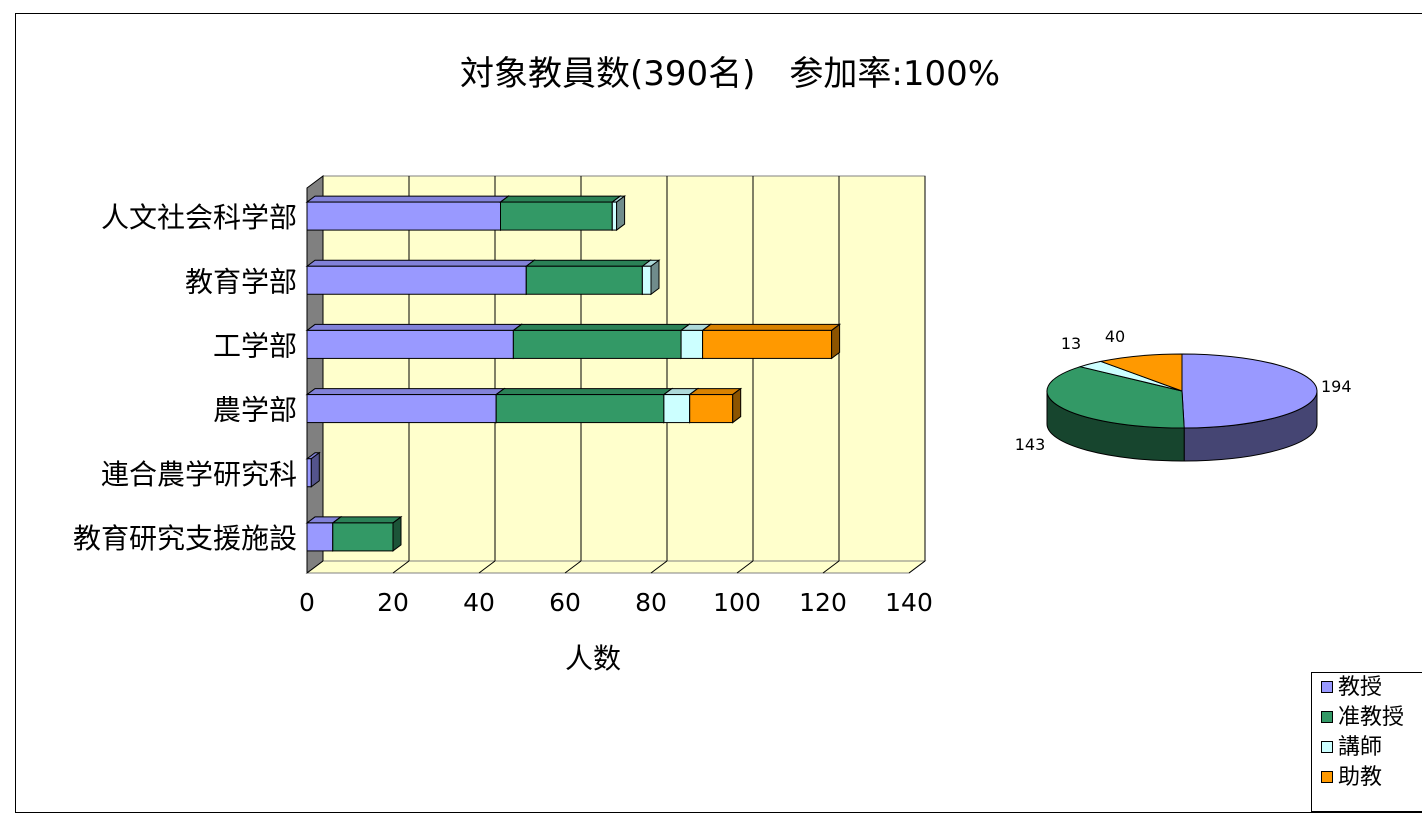 This screenshot has width=1422, height=813. I want to click on legend-item-professor: 教授, so click(1367, 688).